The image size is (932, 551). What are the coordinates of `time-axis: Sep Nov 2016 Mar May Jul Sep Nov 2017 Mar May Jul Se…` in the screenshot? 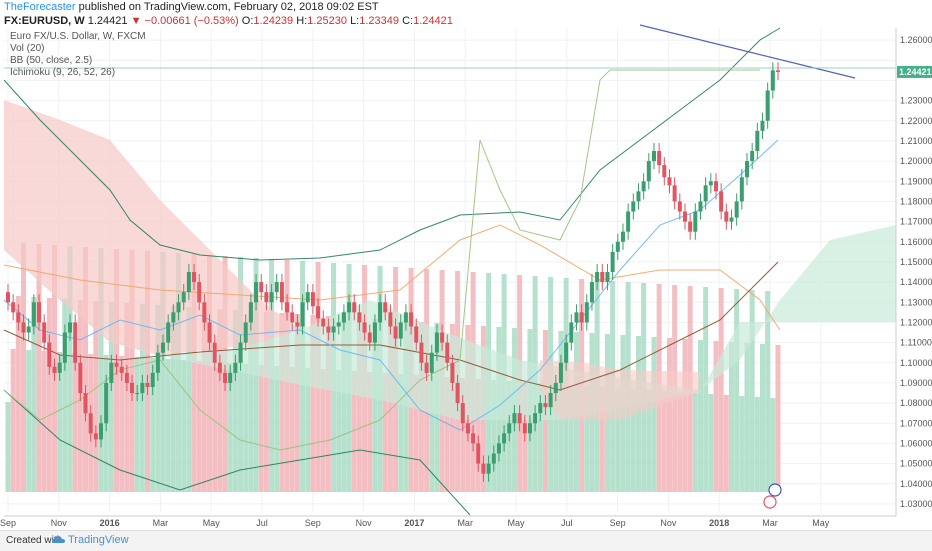 It's located at (448, 521).